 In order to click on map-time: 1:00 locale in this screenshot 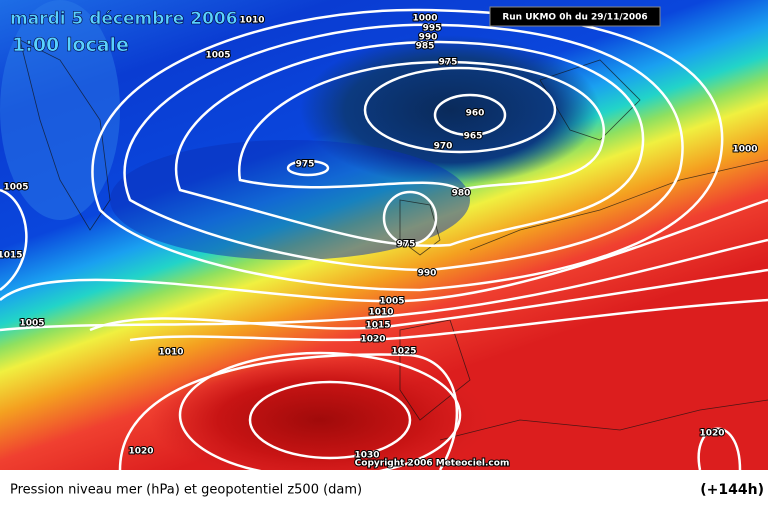, I will do `click(70, 45)`.